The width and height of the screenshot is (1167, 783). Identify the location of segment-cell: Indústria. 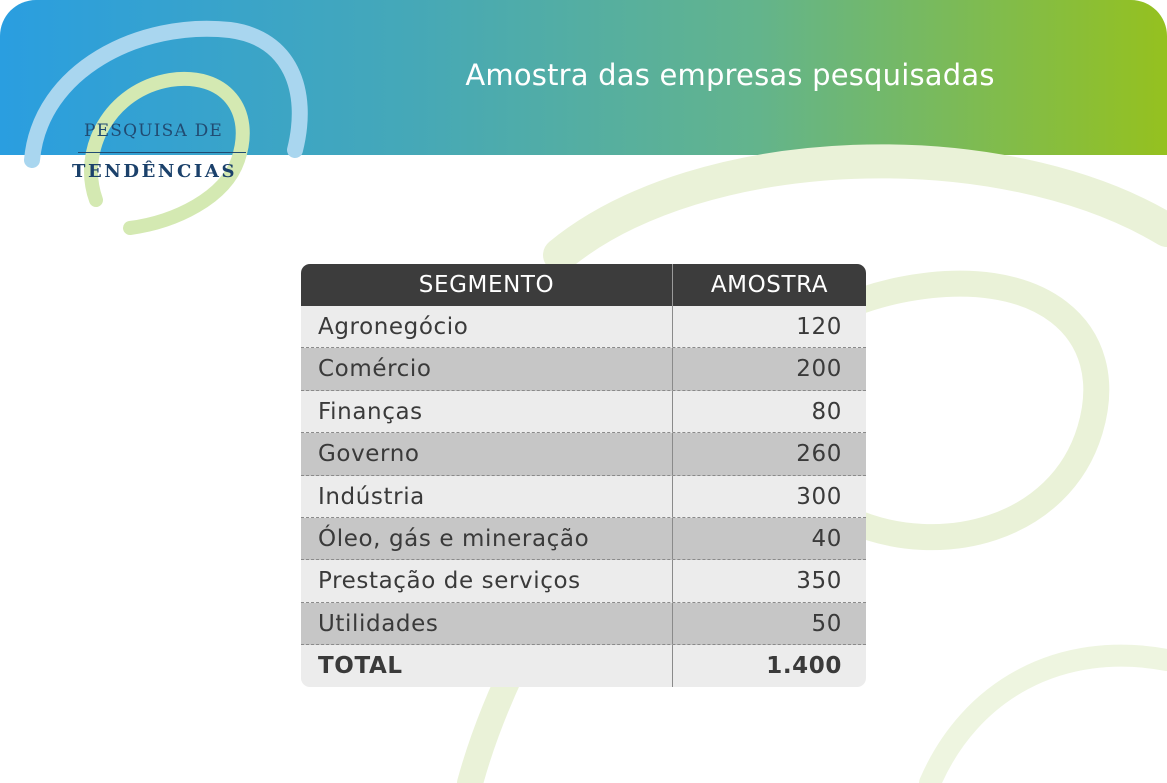
(487, 496).